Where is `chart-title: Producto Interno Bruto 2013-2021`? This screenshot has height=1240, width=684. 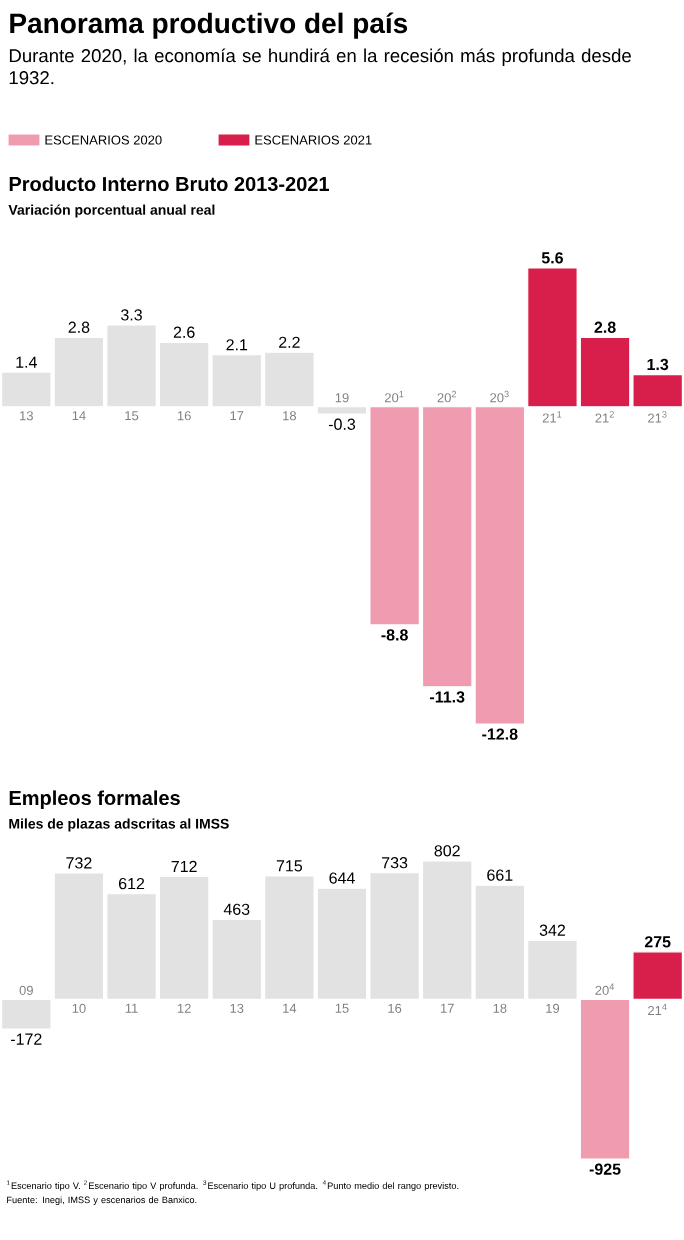
chart-title: Producto Interno Bruto 2013-2021 is located at coordinates (169, 184).